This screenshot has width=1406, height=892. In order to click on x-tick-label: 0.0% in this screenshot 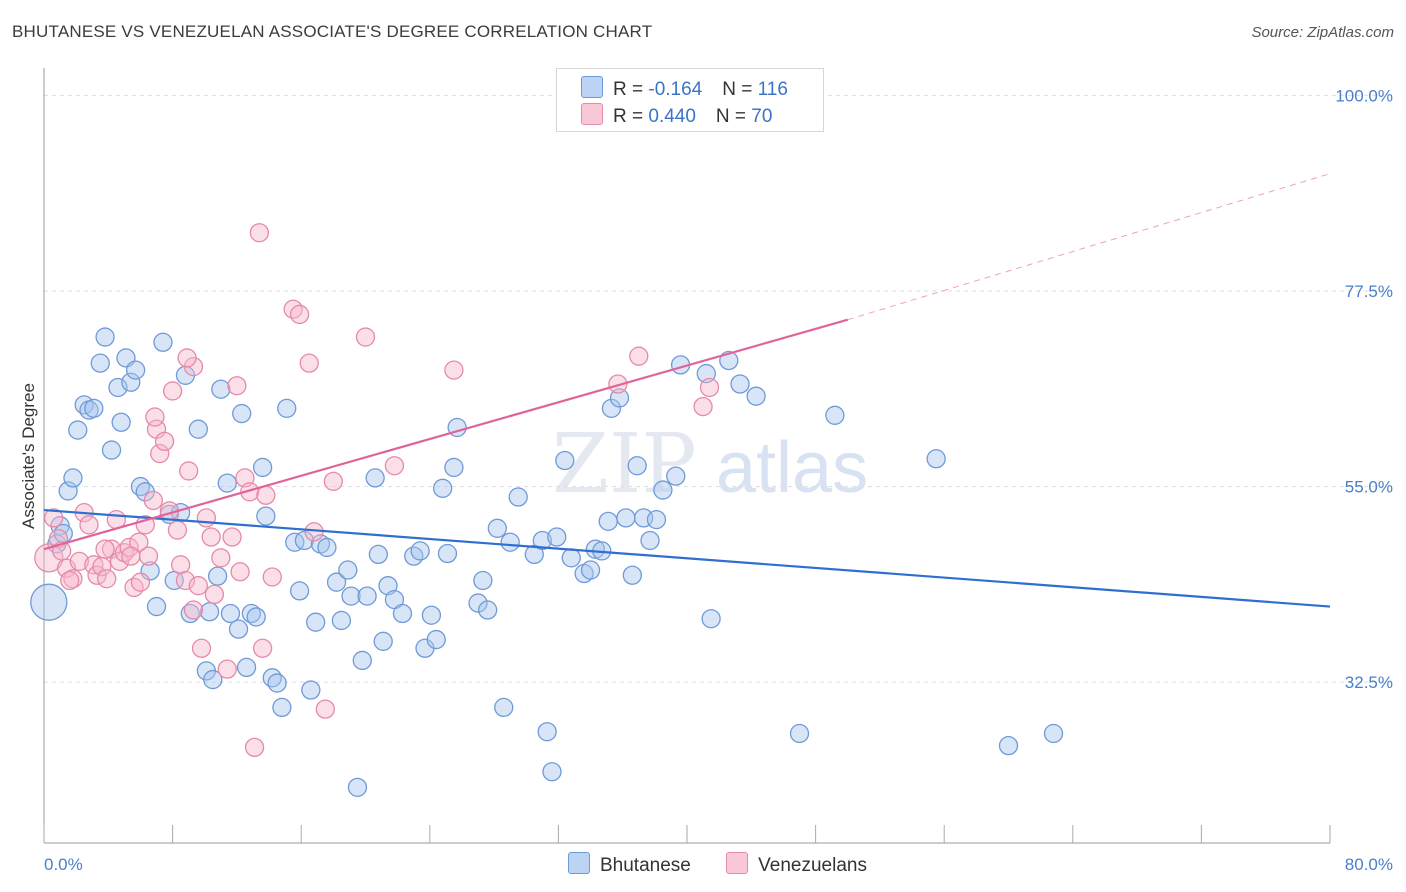, I will do `click(63, 864)`.